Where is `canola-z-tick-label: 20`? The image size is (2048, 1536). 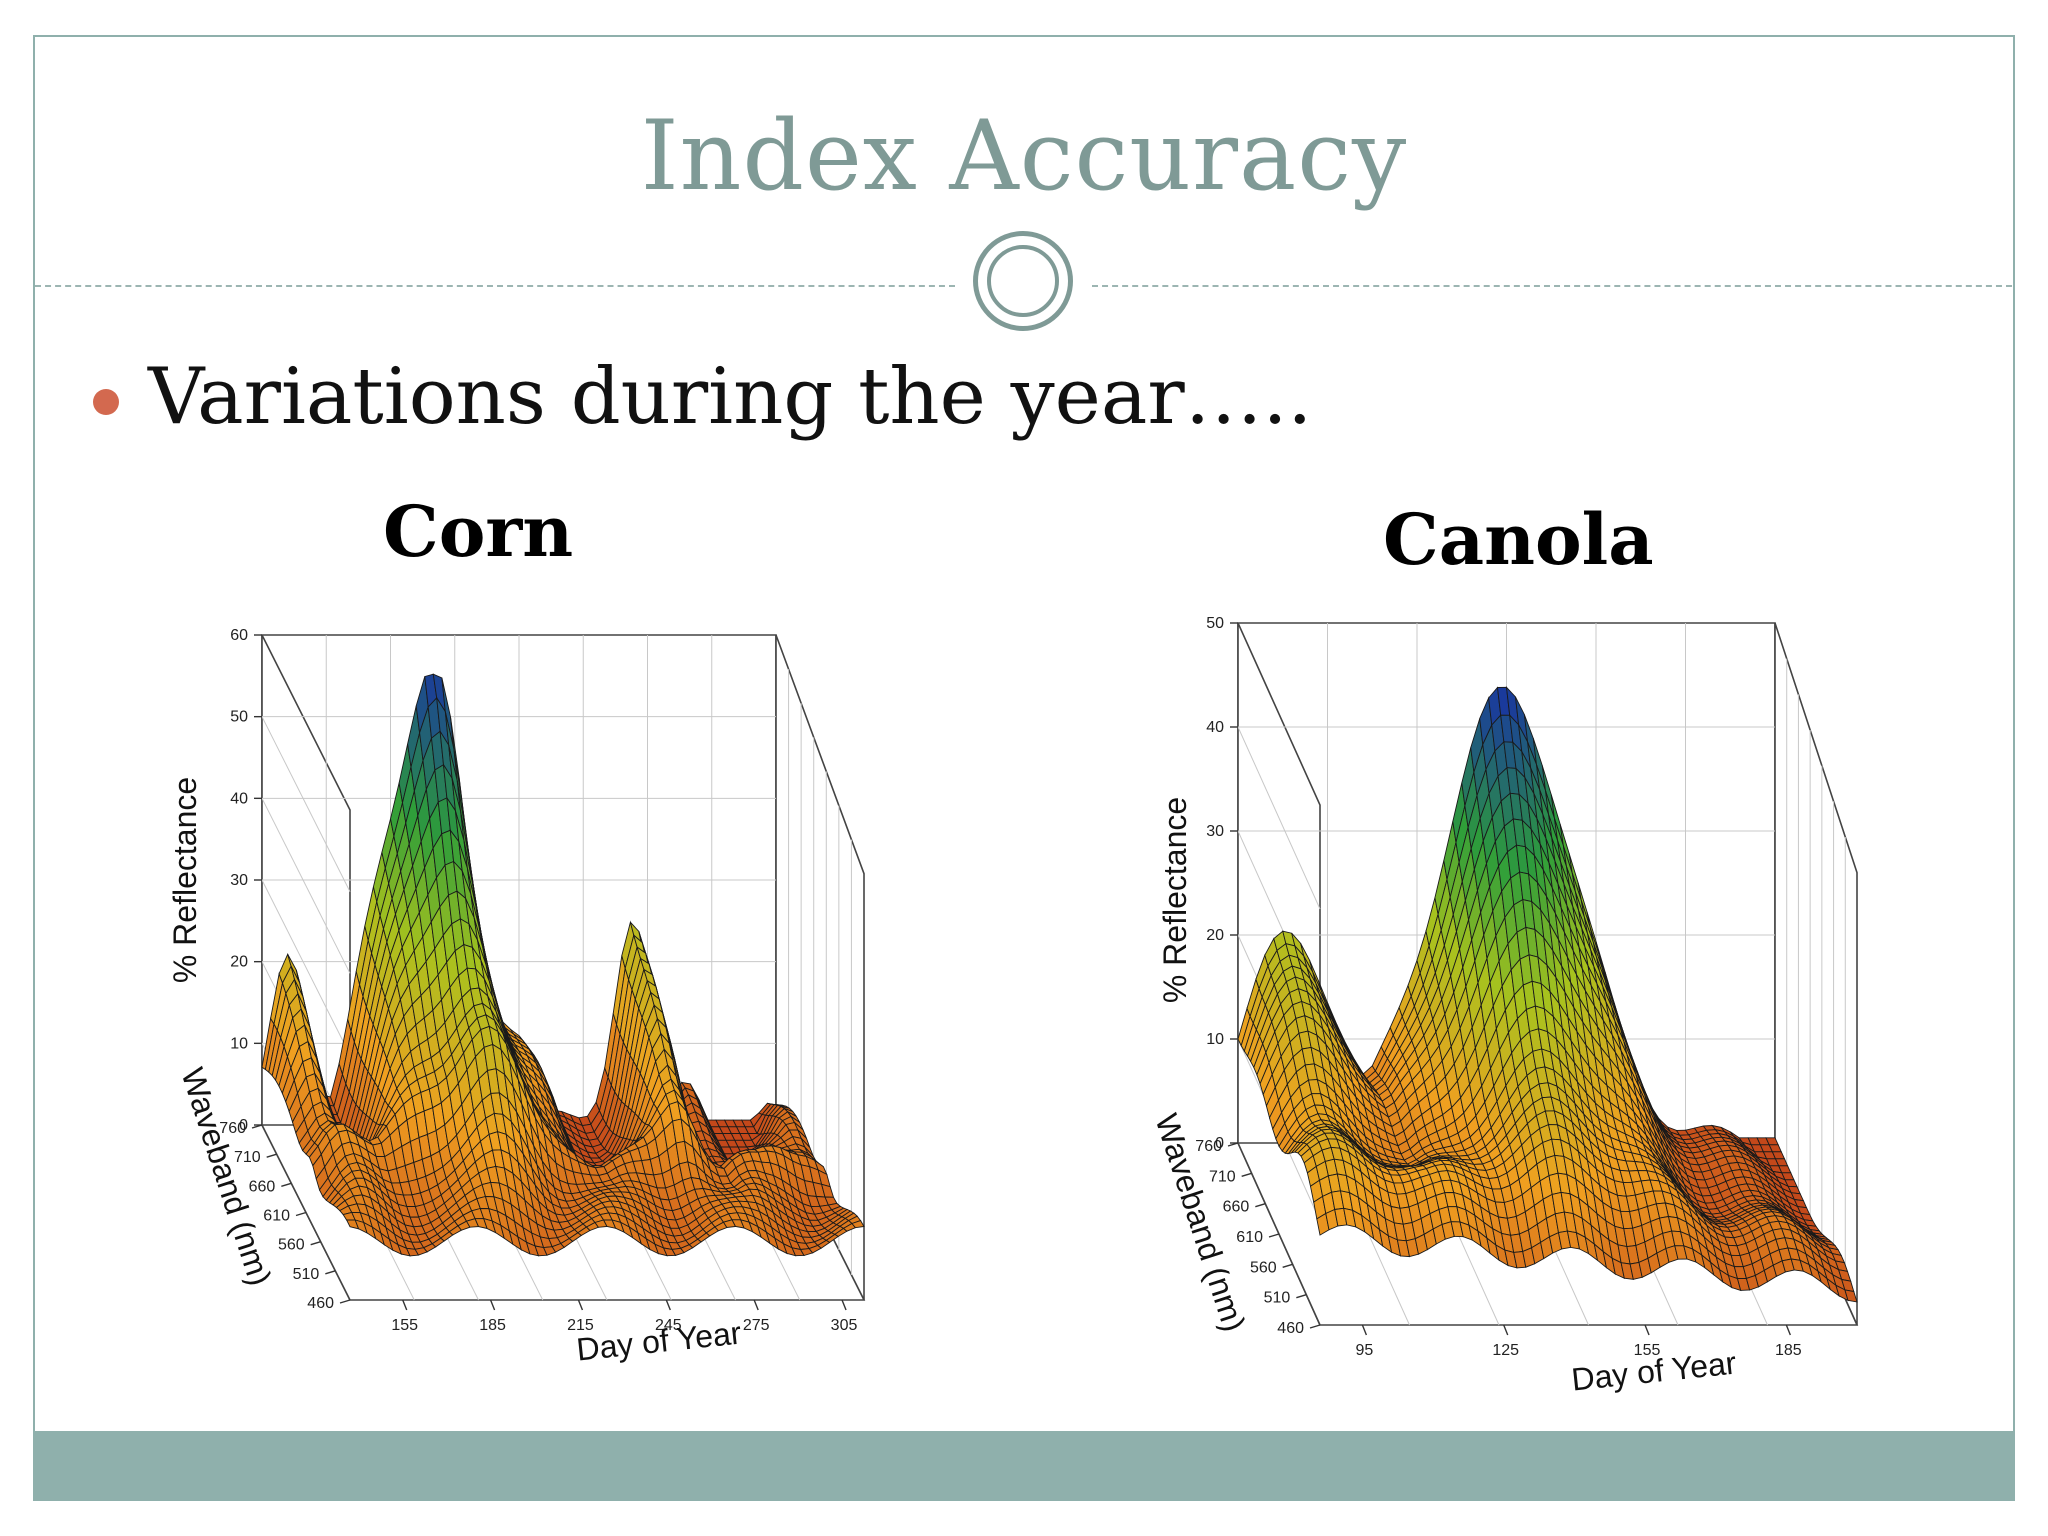 canola-z-tick-label: 20 is located at coordinates (1215, 935).